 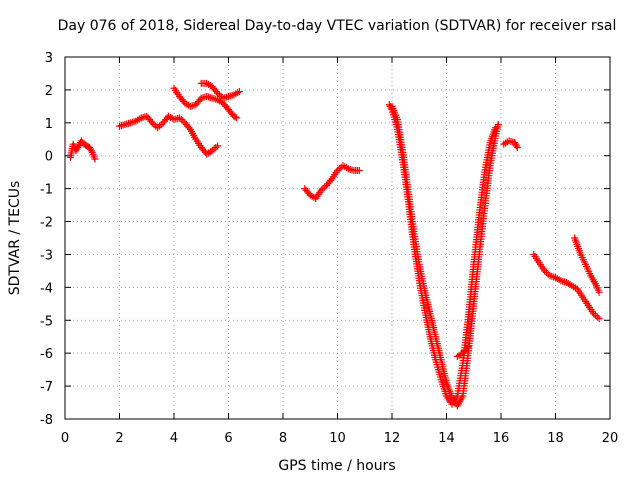 What do you see at coordinates (119, 438) in the screenshot?
I see `x-tick-label: 2` at bounding box center [119, 438].